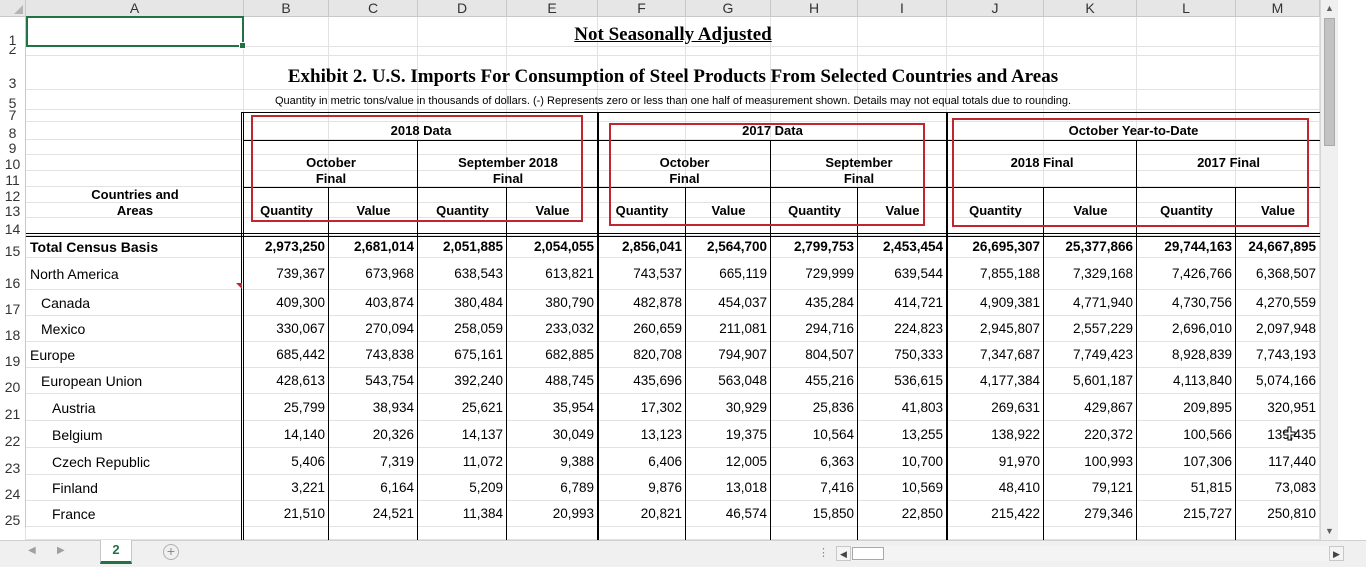 This screenshot has width=1366, height=567. I want to click on row-header-11: 11, so click(13, 179).